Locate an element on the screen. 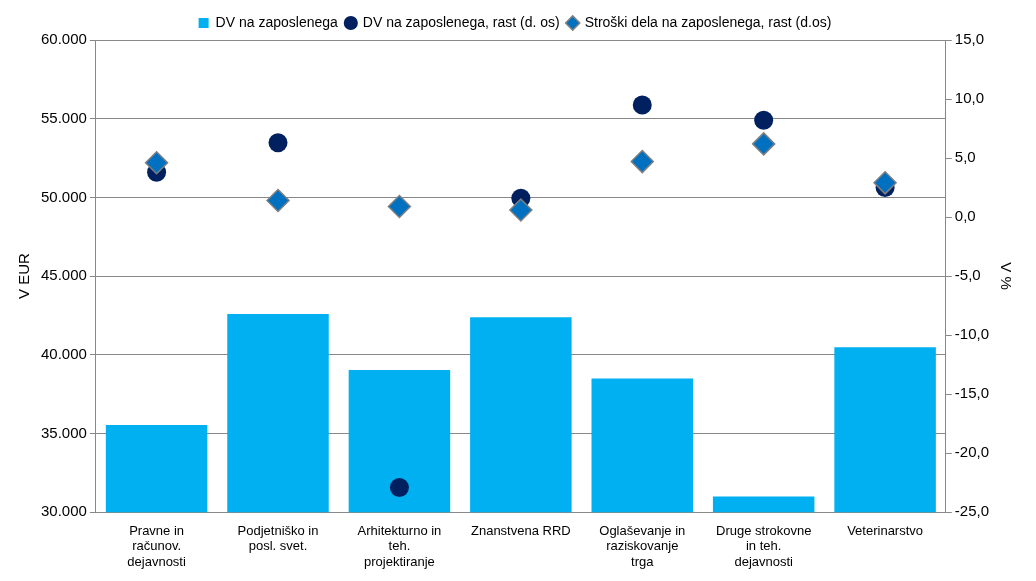 The width and height of the screenshot is (1036, 581). y-tick-label: 60.000 is located at coordinates (63, 39).